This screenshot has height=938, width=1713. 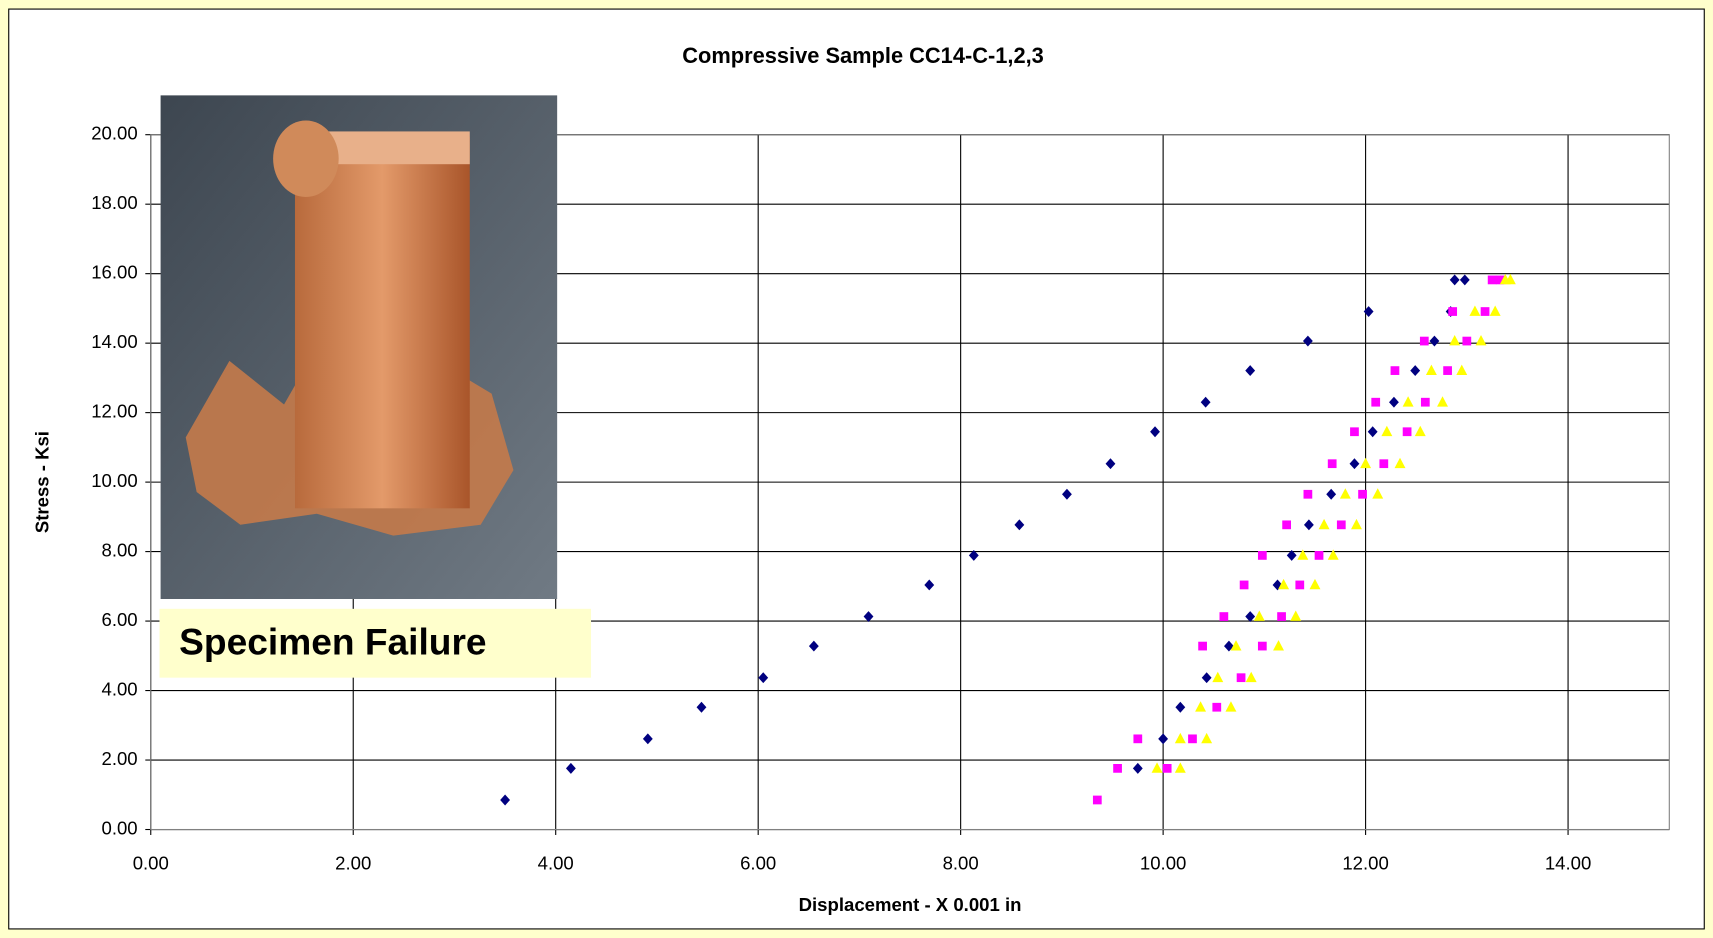 What do you see at coordinates (114, 202) in the screenshot?
I see `y-tick-label: 18.00` at bounding box center [114, 202].